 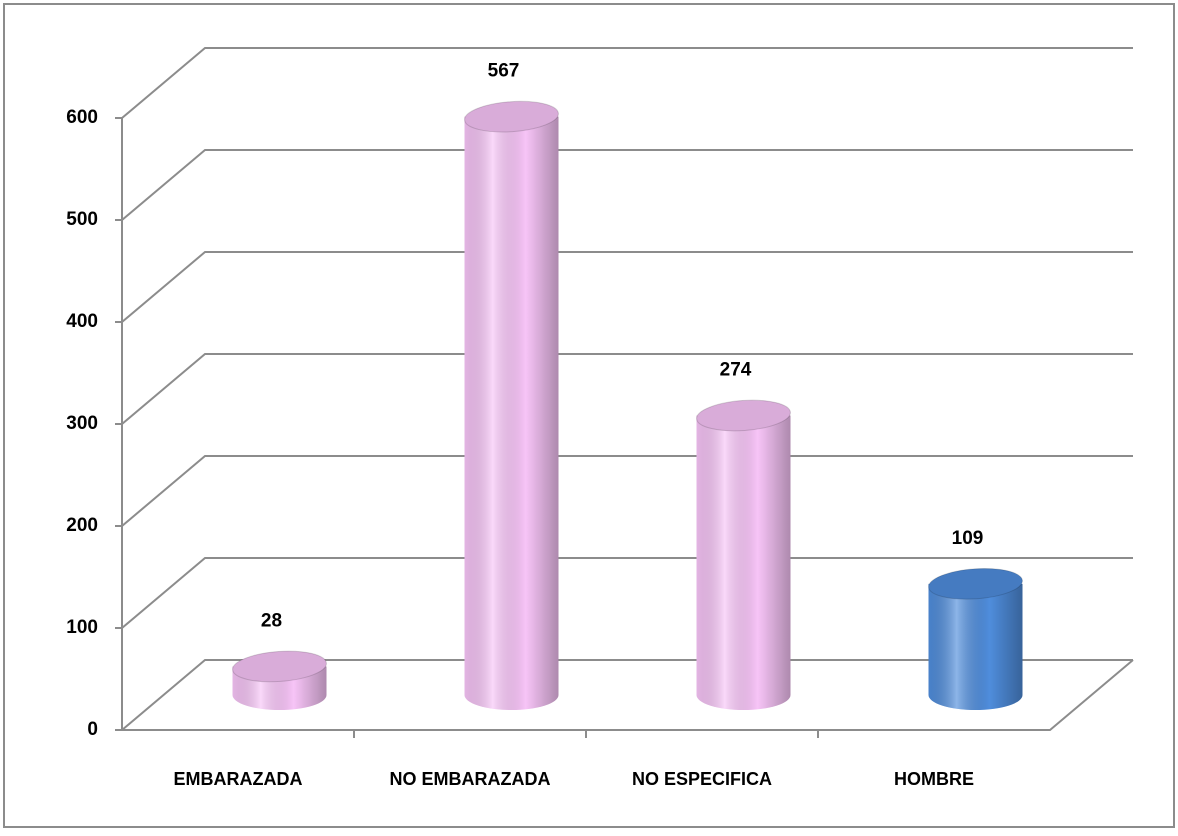 What do you see at coordinates (82, 219) in the screenshot?
I see `y-tick-label: 500` at bounding box center [82, 219].